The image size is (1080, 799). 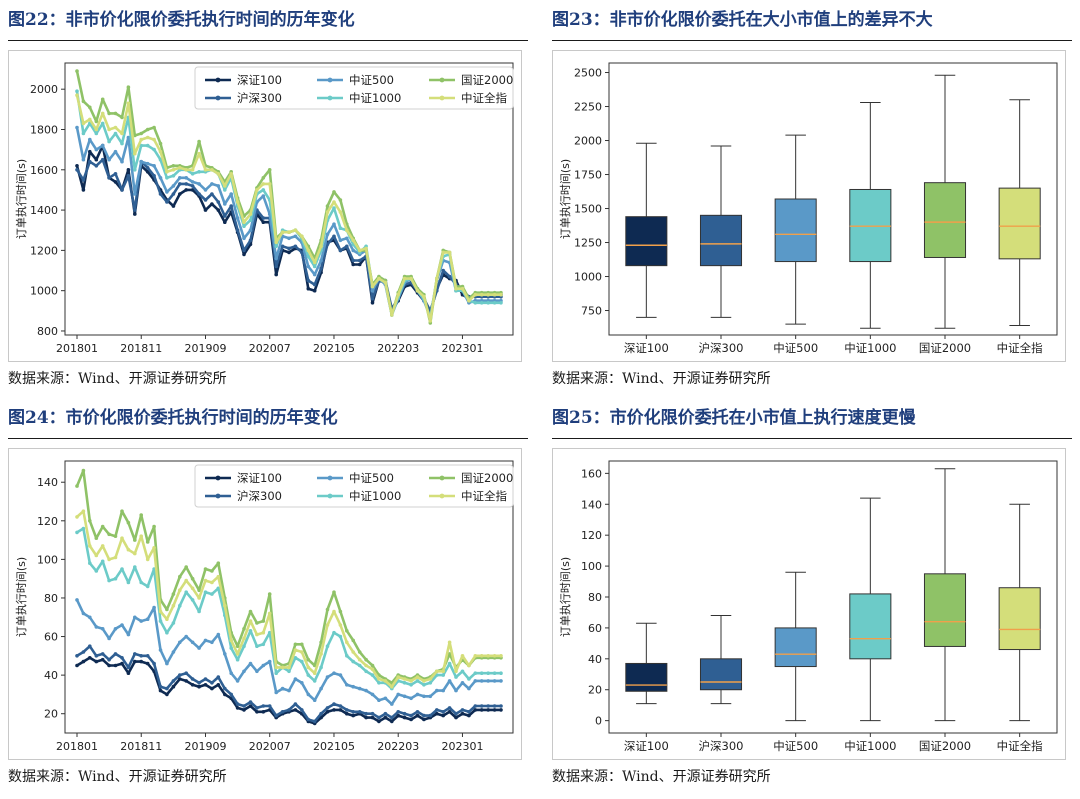 What do you see at coordinates (218, 80) in the screenshot?
I see `figure-22-legend-marker` at bounding box center [218, 80].